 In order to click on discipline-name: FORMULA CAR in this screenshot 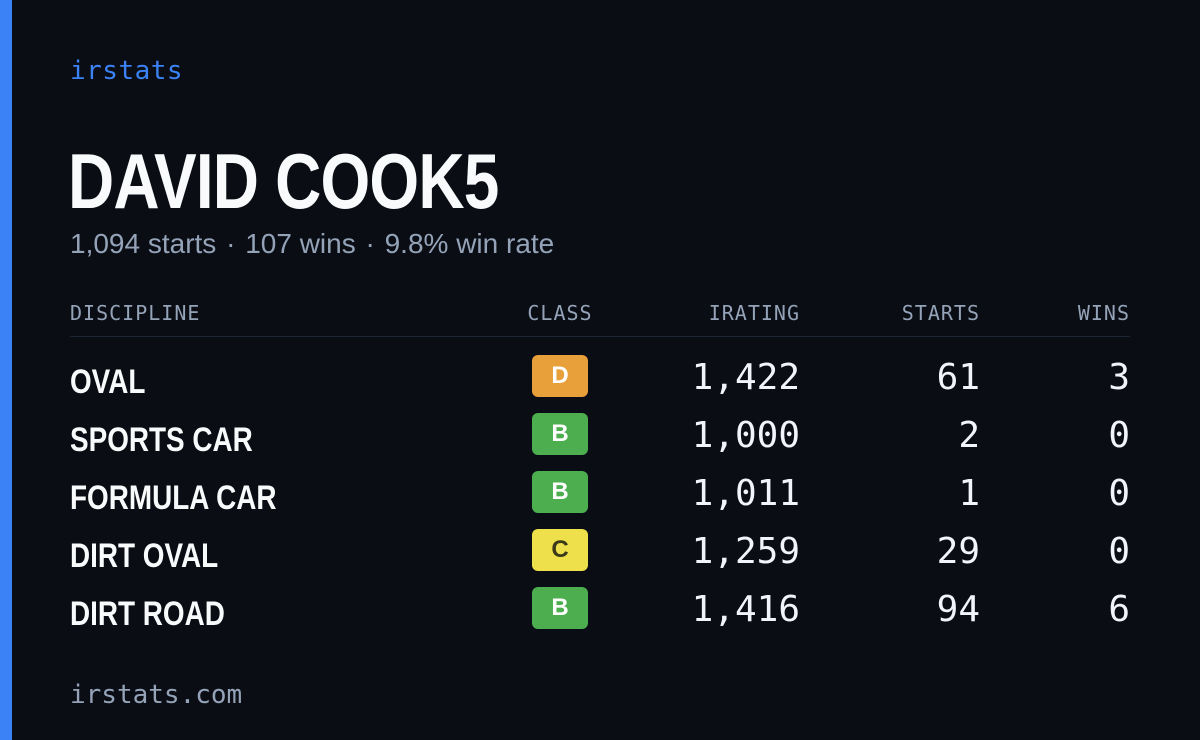, I will do `click(173, 498)`.